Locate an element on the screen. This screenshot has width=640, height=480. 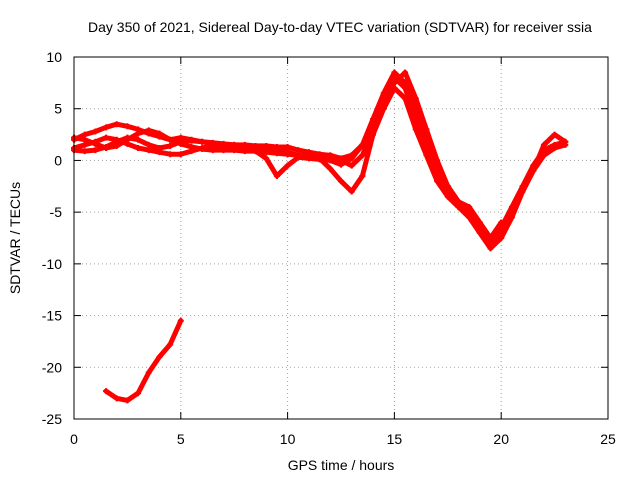
x-tick-label: 20 is located at coordinates (501, 439).